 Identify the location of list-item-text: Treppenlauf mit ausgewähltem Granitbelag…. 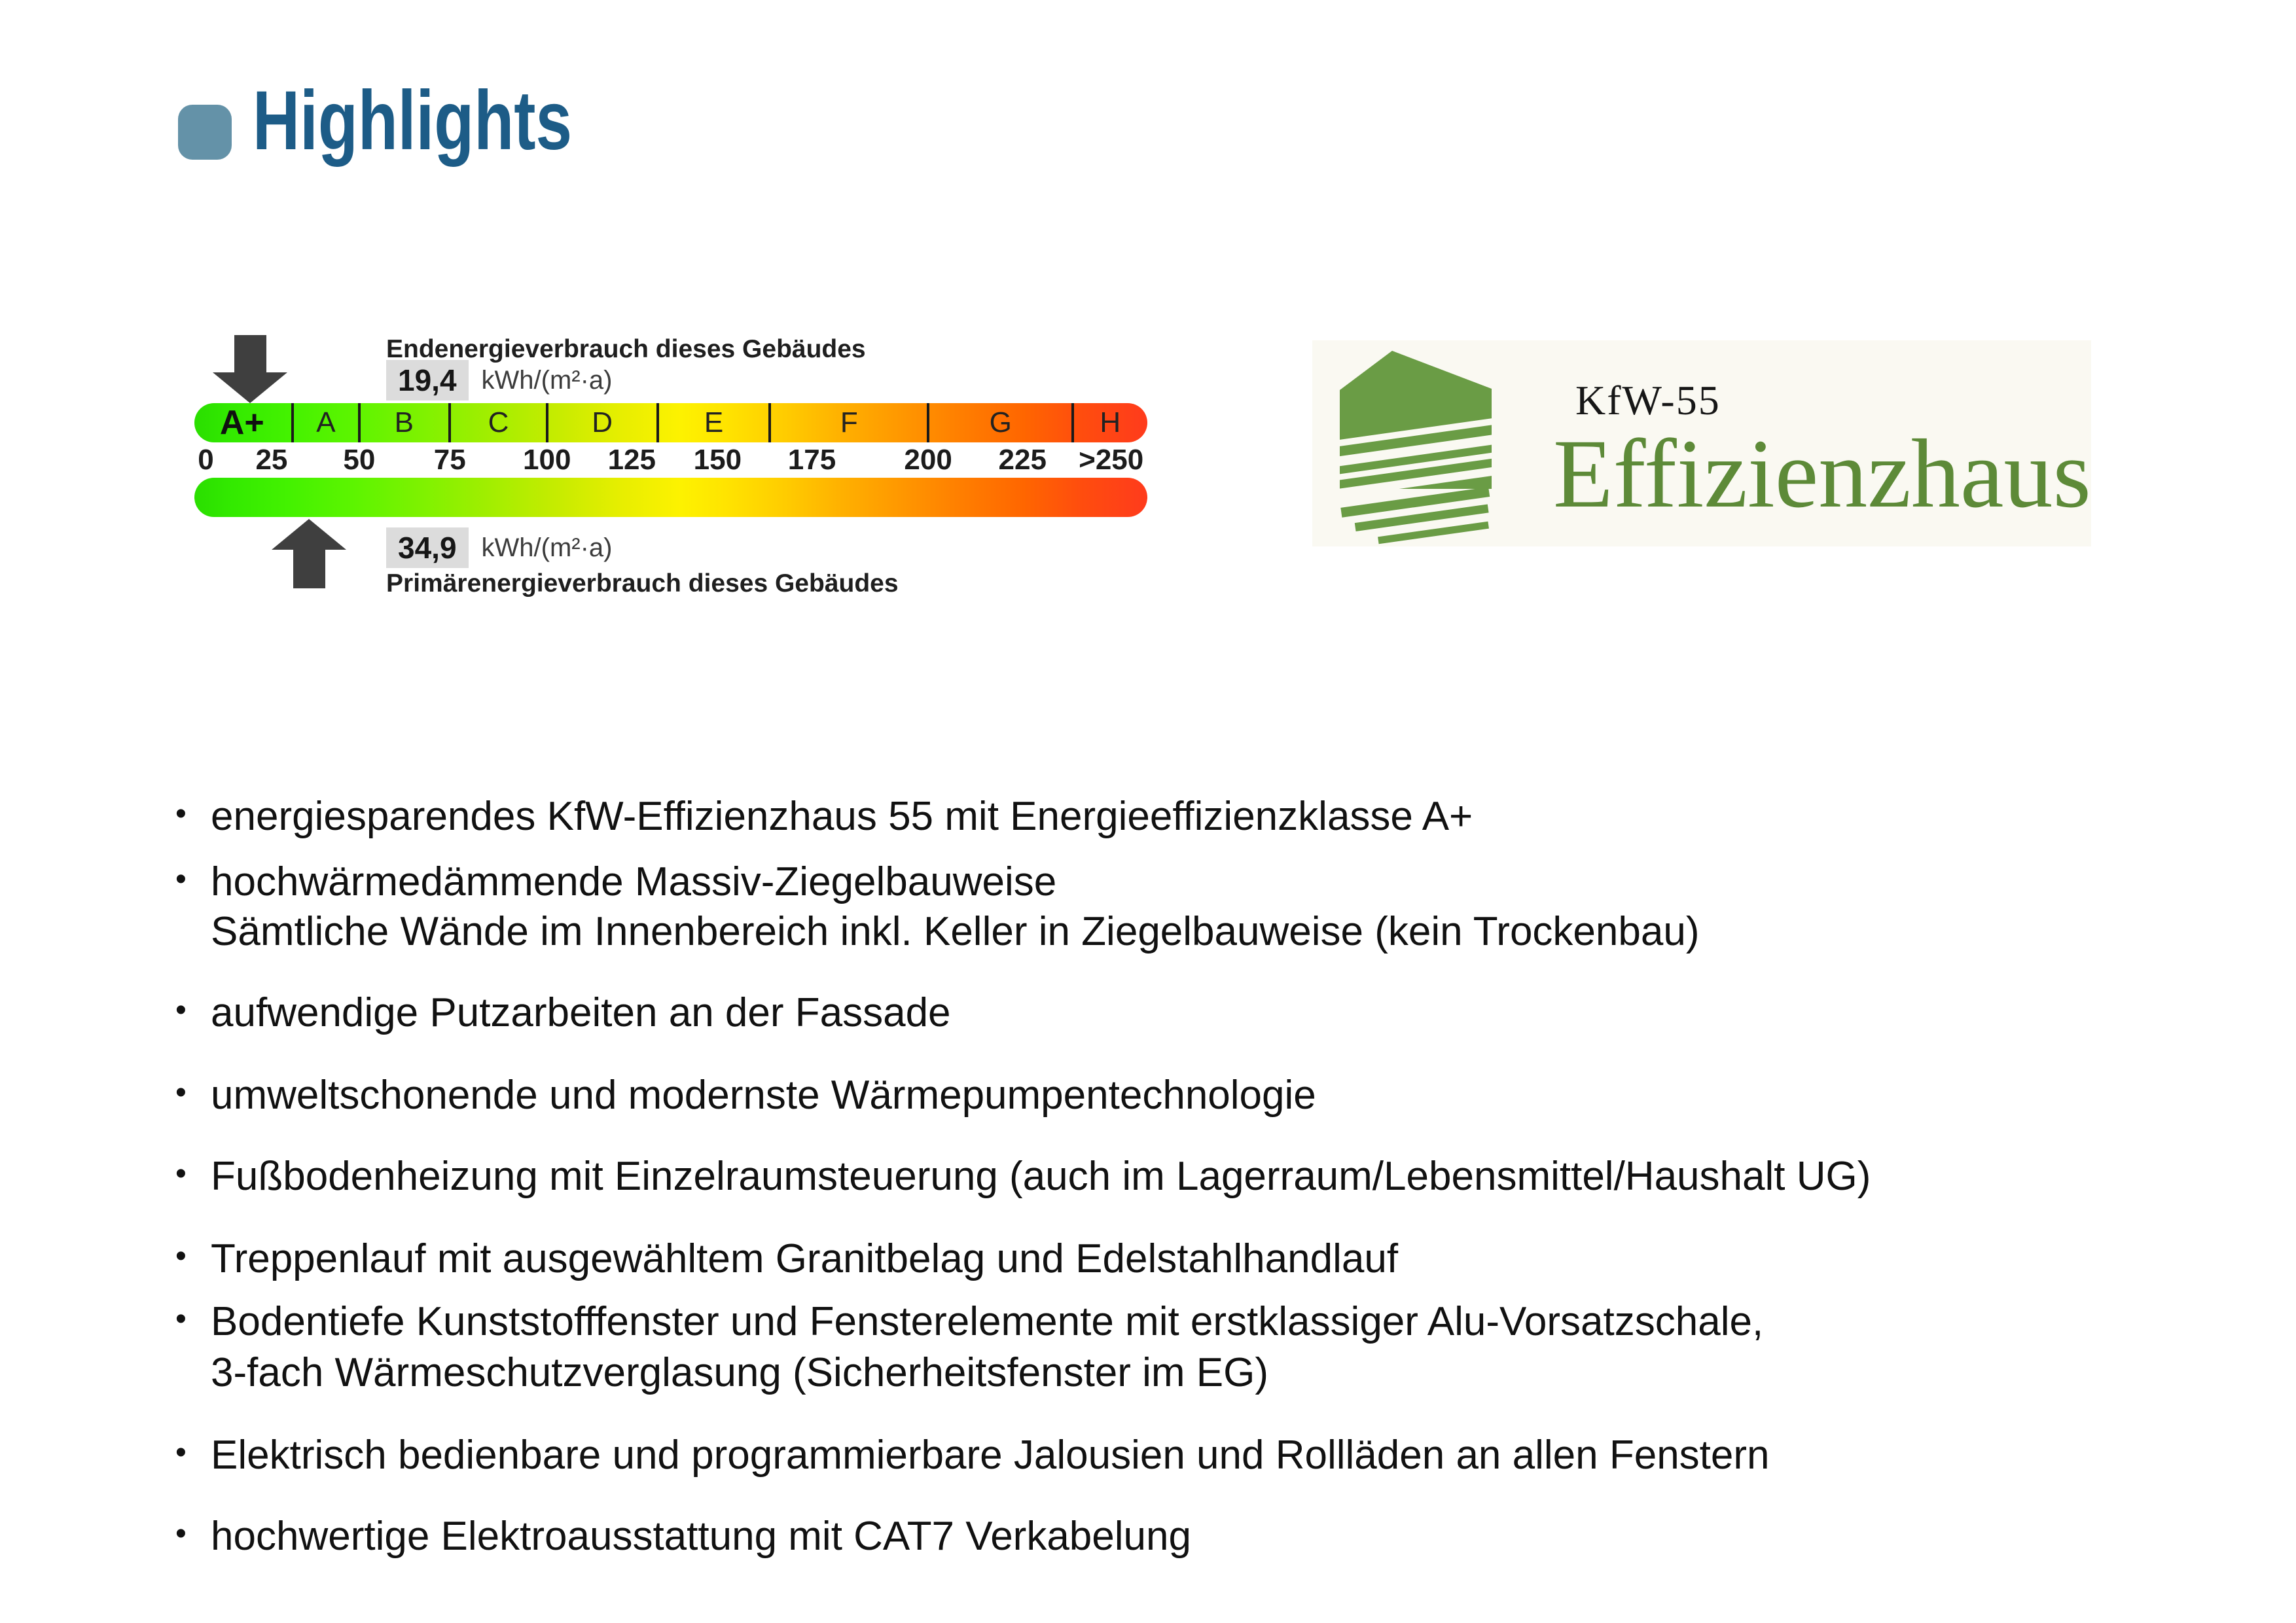
(805, 1258).